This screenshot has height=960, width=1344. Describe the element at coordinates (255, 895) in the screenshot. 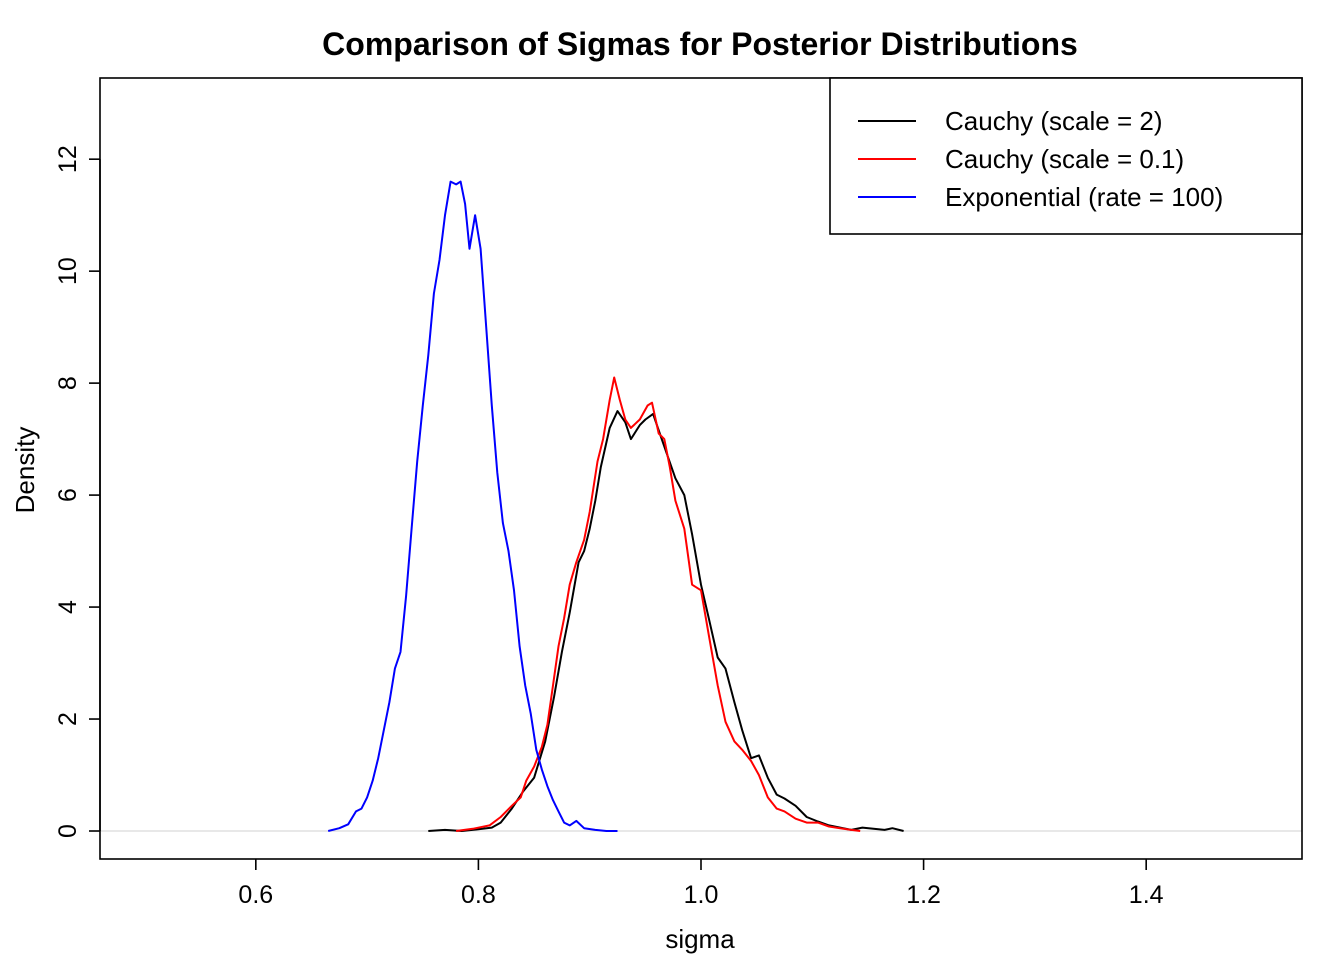

I see `x-tick-label: 0.6` at that location.